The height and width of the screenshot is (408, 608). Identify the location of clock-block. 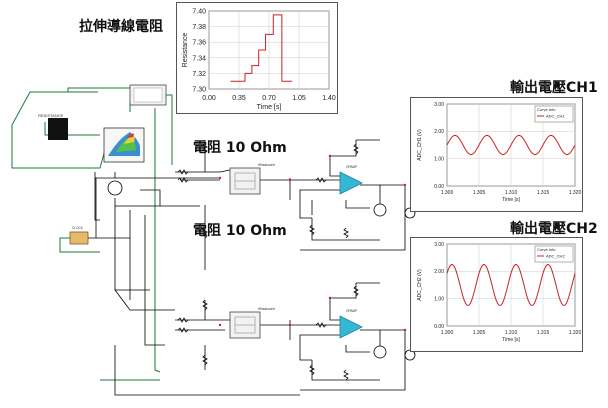
(79, 238).